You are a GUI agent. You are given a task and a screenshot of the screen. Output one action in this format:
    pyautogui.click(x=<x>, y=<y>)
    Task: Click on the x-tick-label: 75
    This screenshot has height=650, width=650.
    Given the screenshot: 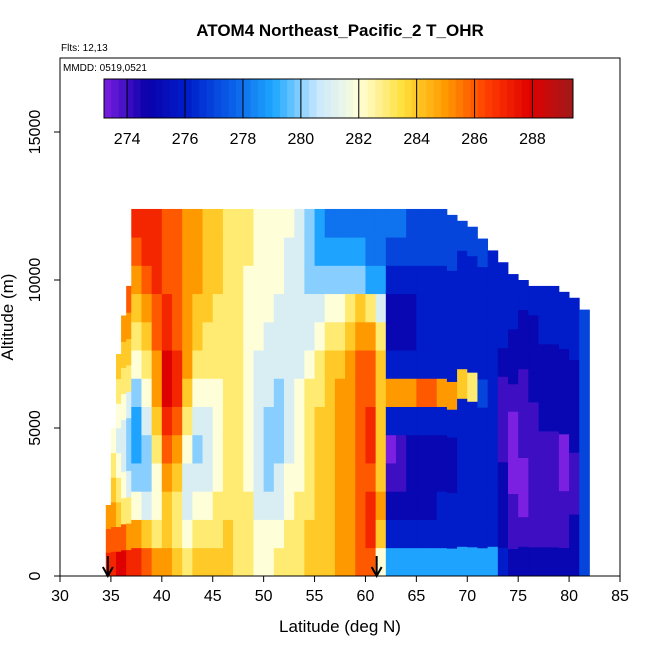 What is the action you would take?
    pyautogui.click(x=518, y=596)
    